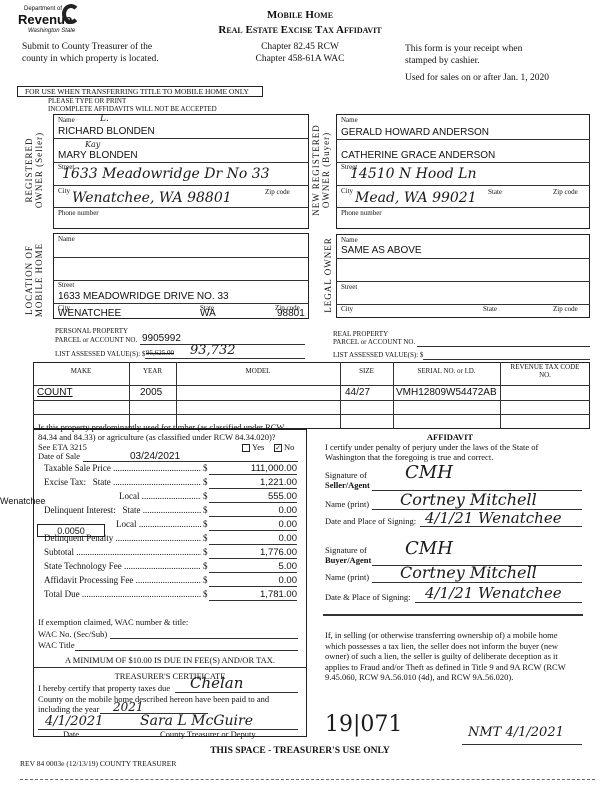 The height and width of the screenshot is (790, 600). Describe the element at coordinates (143, 296) in the screenshot. I see `location-street-field: 1633 MEADOWRIDGE DRIVE NO. 33` at that location.